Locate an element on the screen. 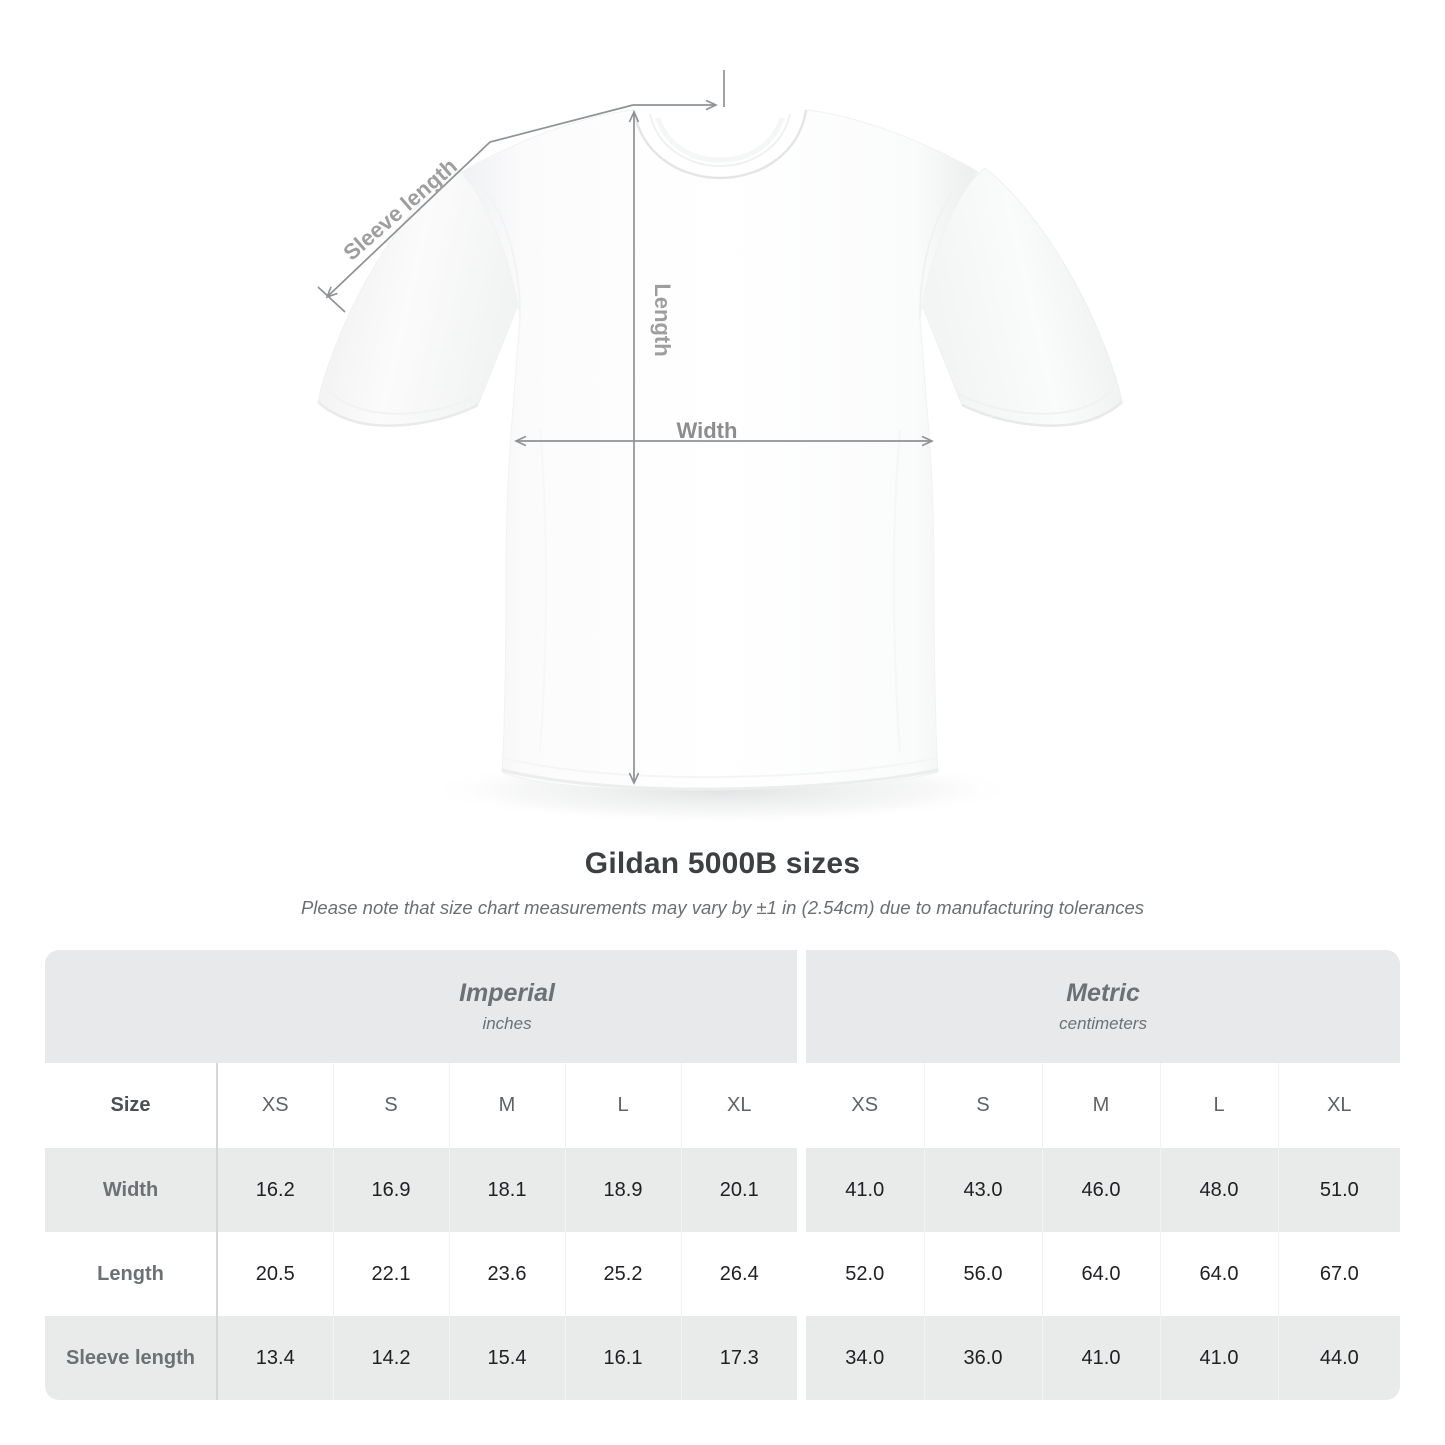 Image resolution: width=1445 pixels, height=1445 pixels. cell-length-imperial-l: 25.2 is located at coordinates (623, 1274).